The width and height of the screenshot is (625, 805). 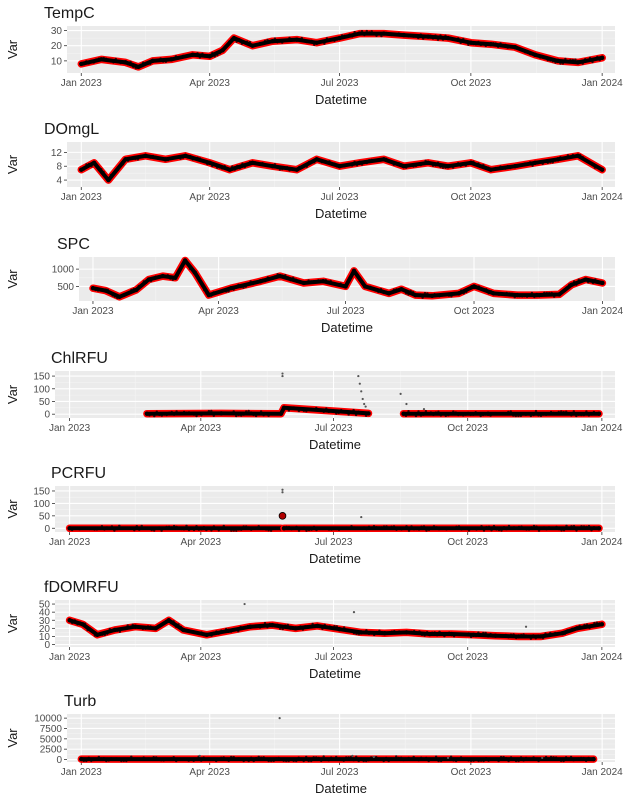 I want to click on y-tick-label: 100, so click(x=41, y=389).